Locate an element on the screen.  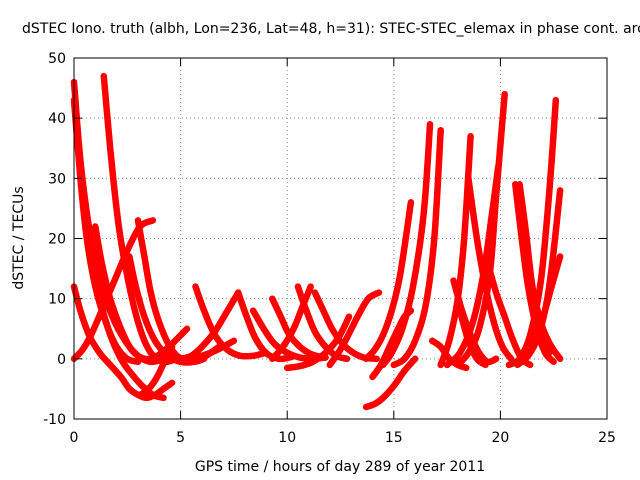
y-tick-label: 40 is located at coordinates (57, 119).